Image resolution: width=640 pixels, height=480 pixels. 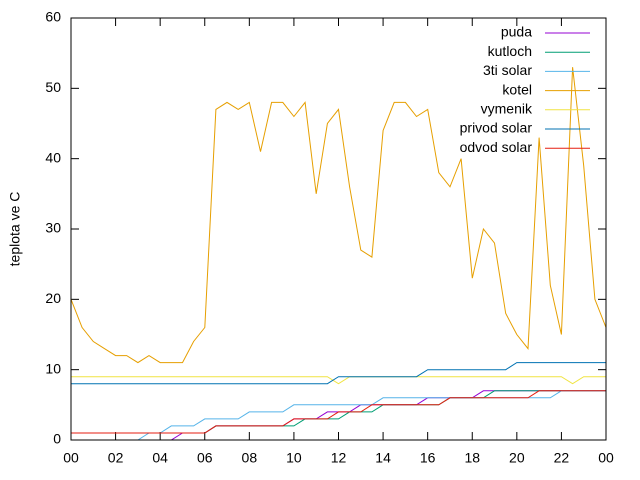 What do you see at coordinates (510, 51) in the screenshot?
I see `legend-label: kutloch` at bounding box center [510, 51].